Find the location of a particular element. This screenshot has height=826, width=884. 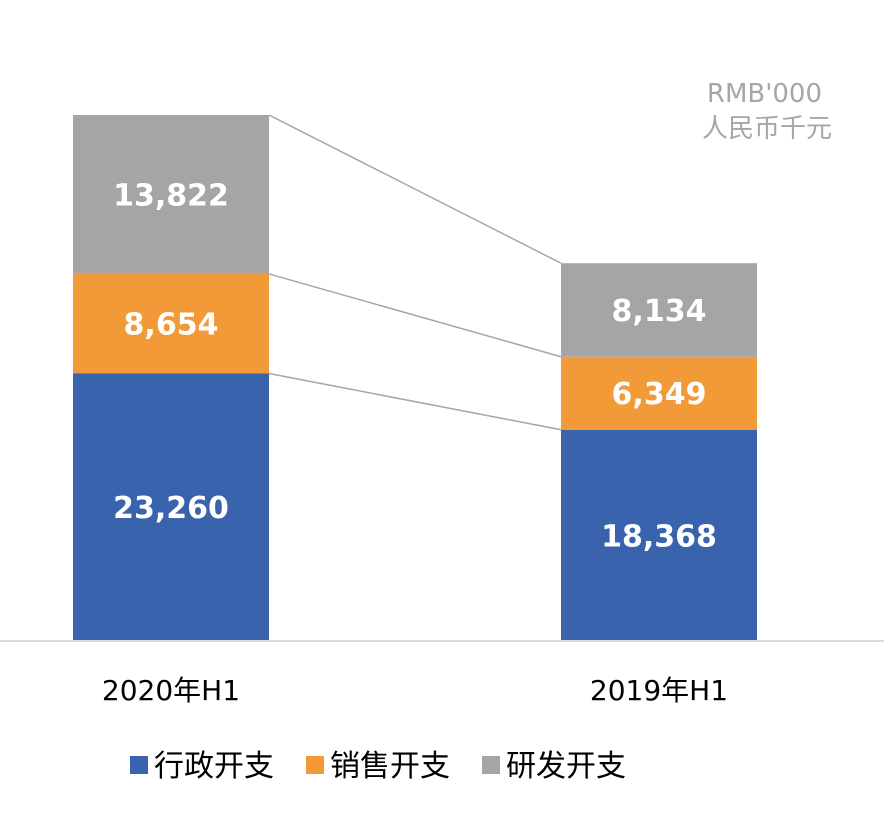

unit-label-cn: 人民币千元 is located at coordinates (767, 129).